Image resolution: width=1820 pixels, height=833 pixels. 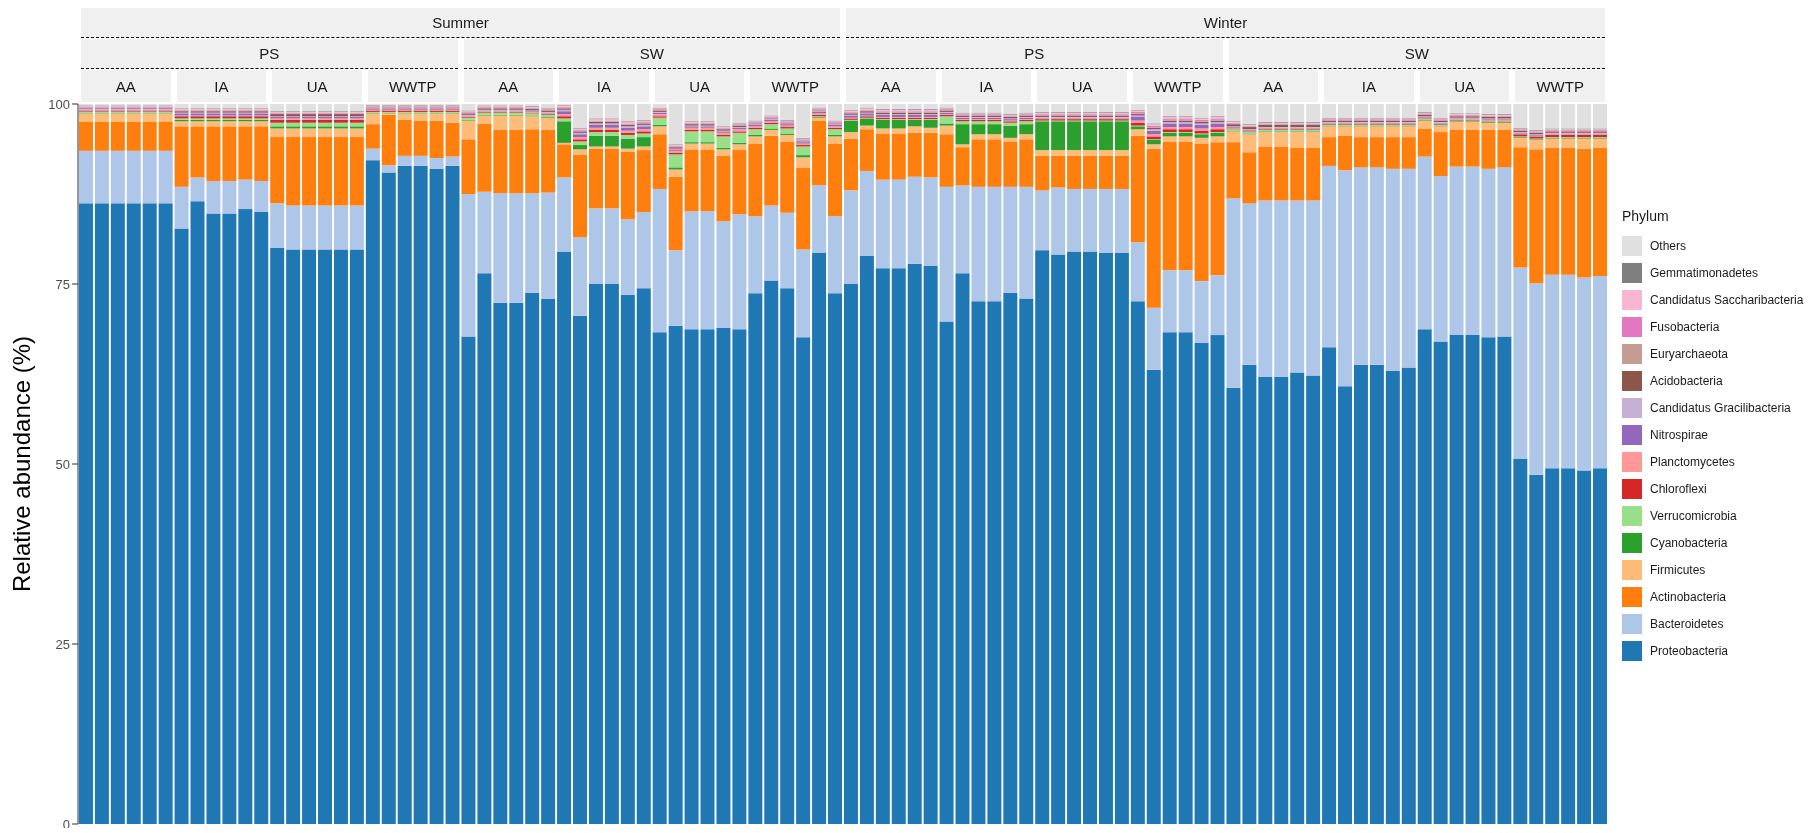 What do you see at coordinates (1720, 407) in the screenshot?
I see `legend-label: Candidatus Gracilibacteria` at bounding box center [1720, 407].